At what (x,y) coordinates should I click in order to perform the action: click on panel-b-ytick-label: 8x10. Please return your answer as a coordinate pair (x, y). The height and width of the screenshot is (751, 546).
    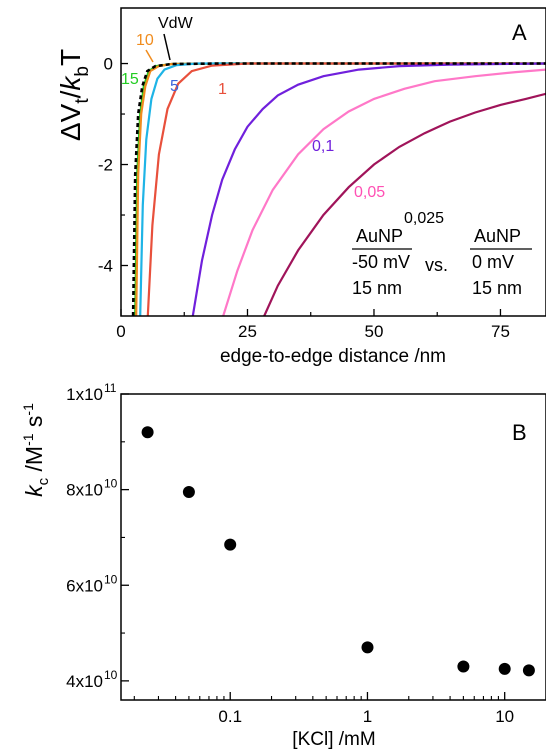
    Looking at the image, I should click on (84, 490).